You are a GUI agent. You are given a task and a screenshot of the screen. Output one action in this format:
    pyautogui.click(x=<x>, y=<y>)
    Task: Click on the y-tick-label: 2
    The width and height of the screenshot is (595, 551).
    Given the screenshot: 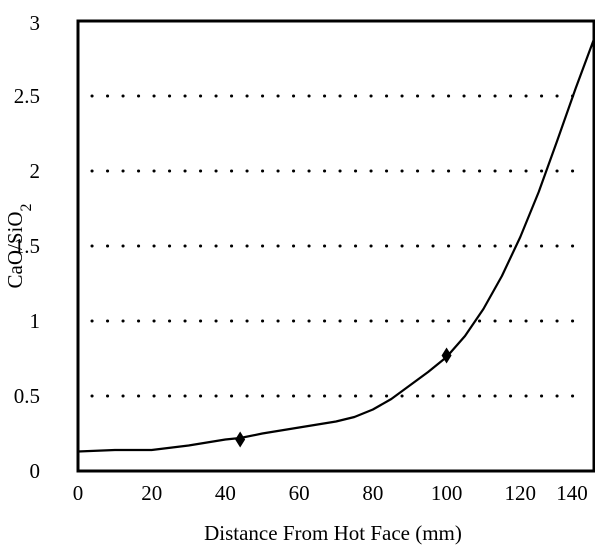 What is the action you would take?
    pyautogui.click(x=35, y=171)
    